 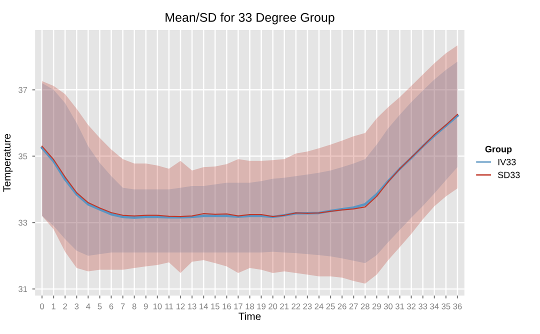 What do you see at coordinates (226, 306) in the screenshot?
I see `x-tick-label: 16` at bounding box center [226, 306].